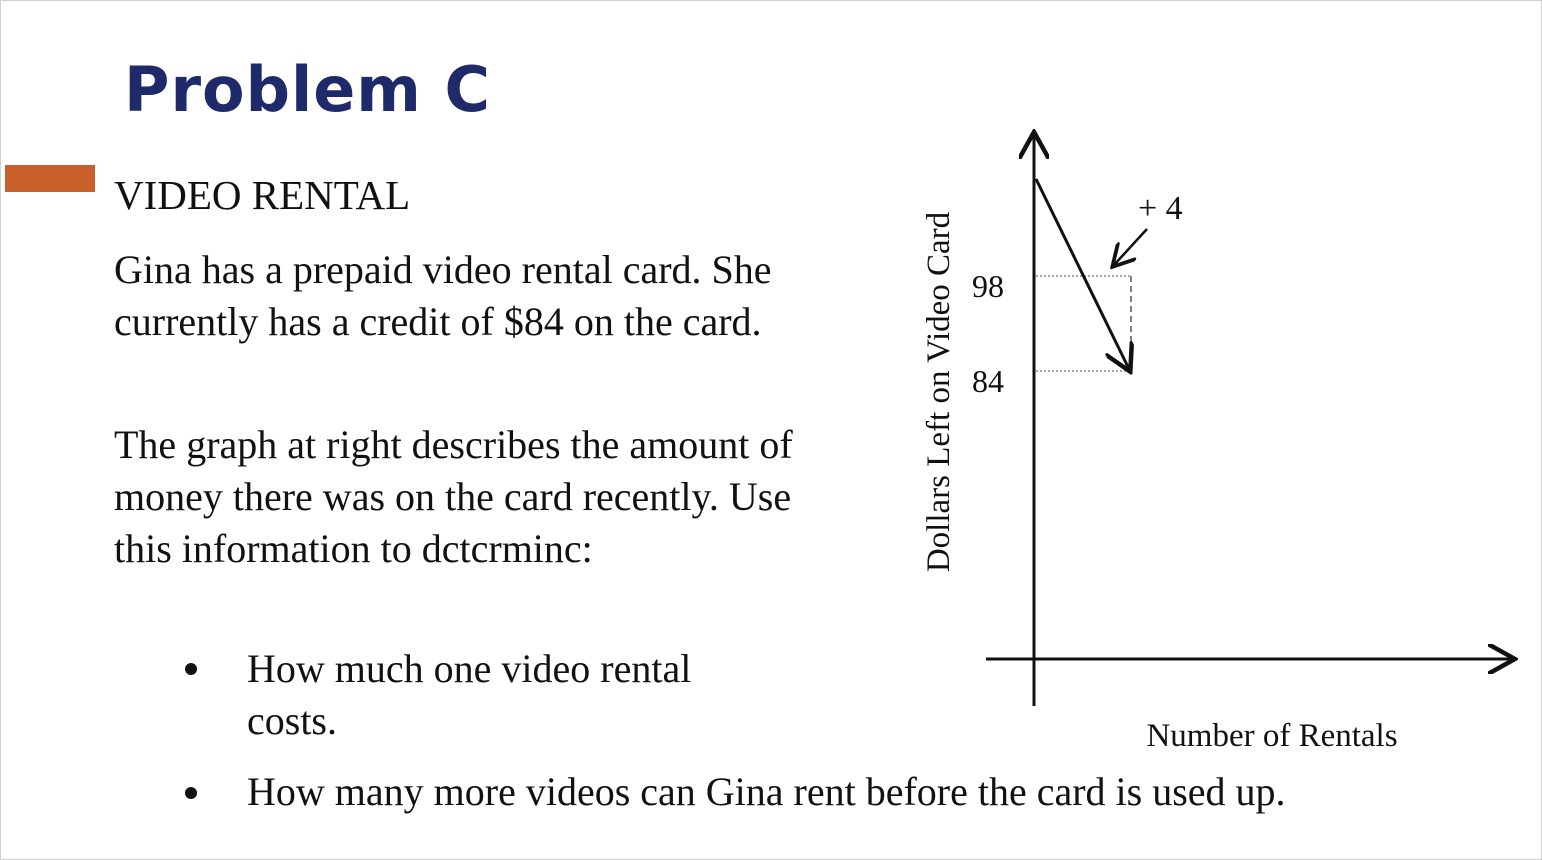 The height and width of the screenshot is (860, 1542). Describe the element at coordinates (988, 286) in the screenshot. I see `y-tick-98: 98` at that location.